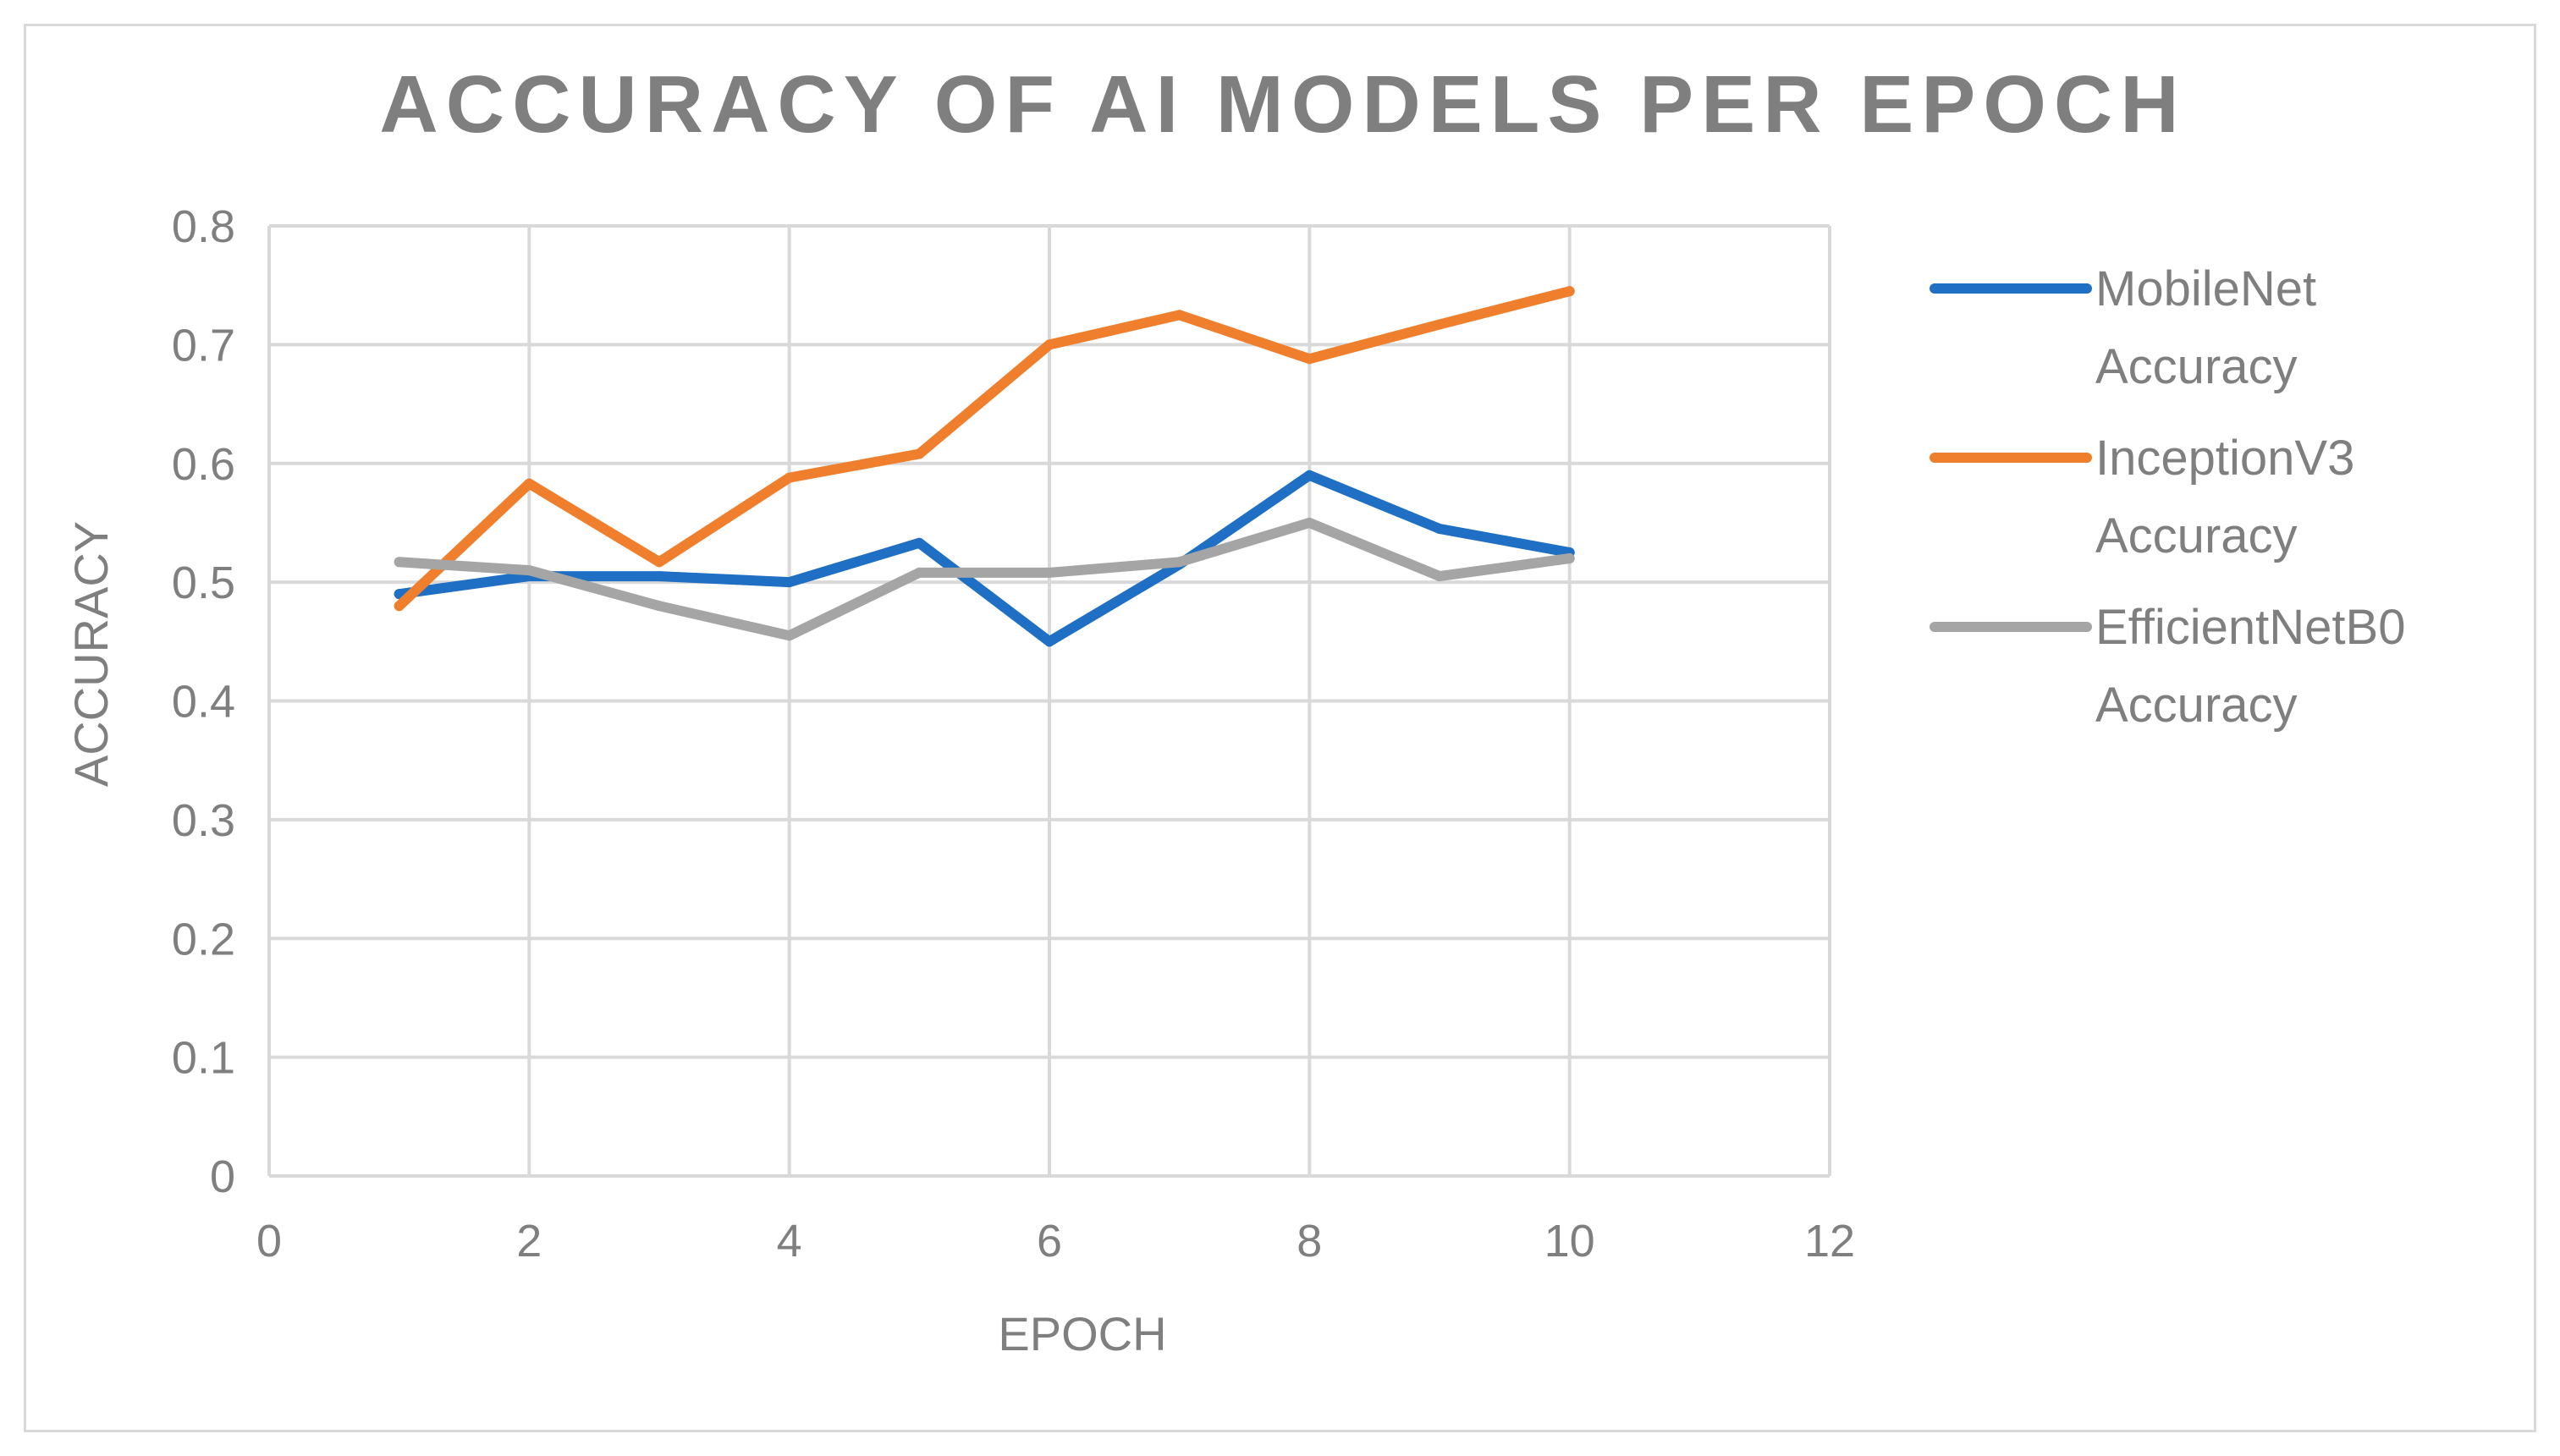  Describe the element at coordinates (1082, 1333) in the screenshot. I see `x-axis-title: EPOCH` at that location.